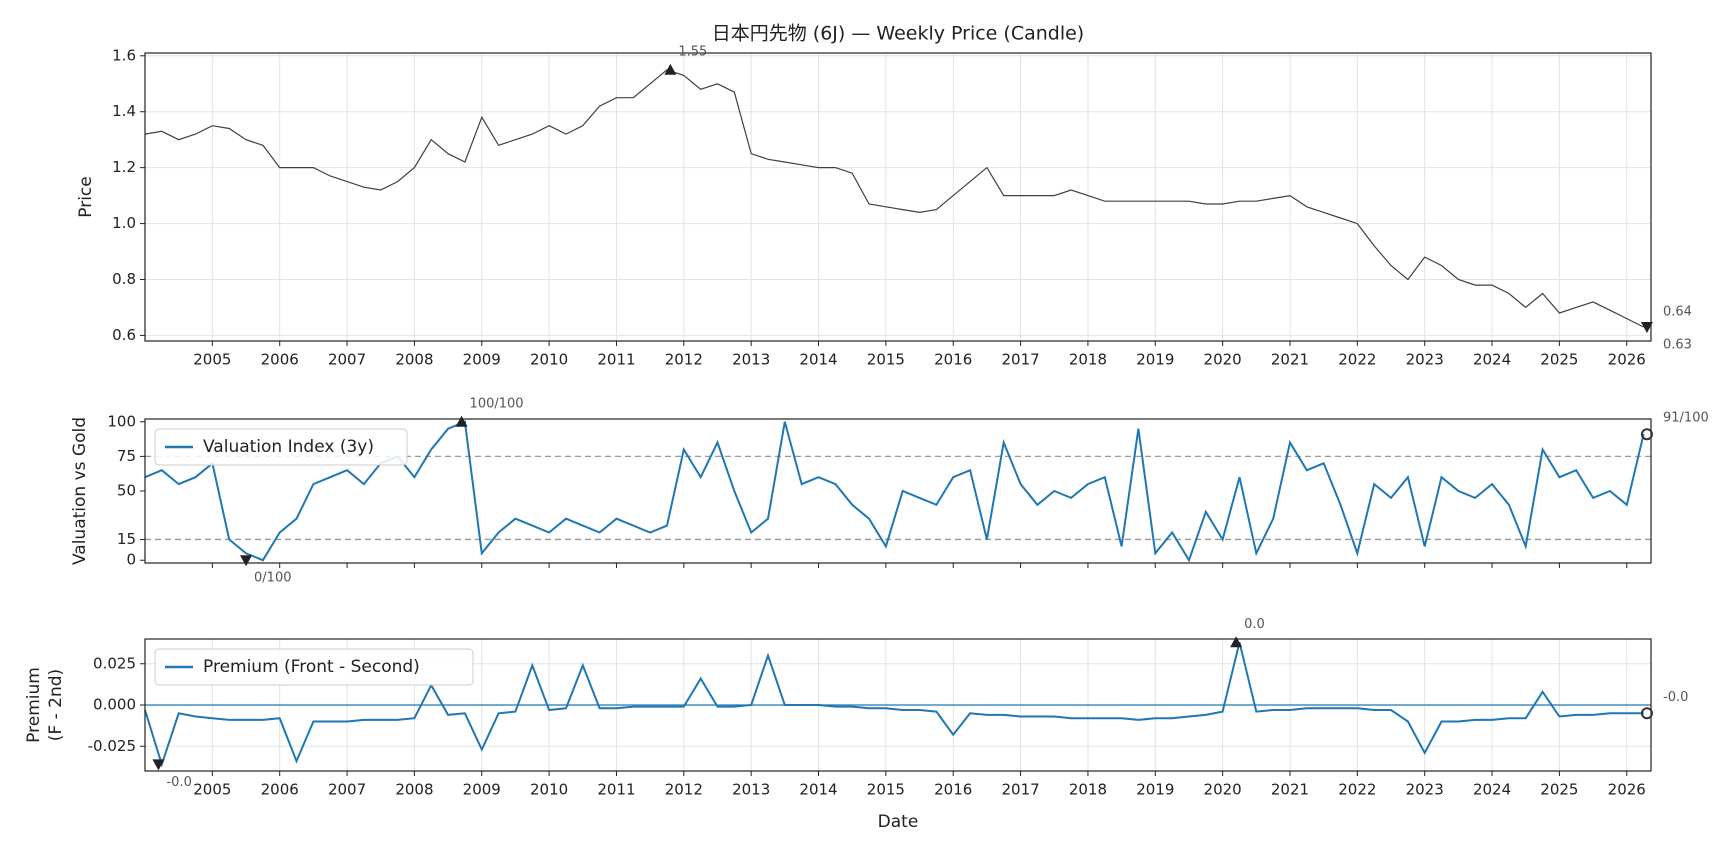  I want to click on annotation-label: 0.64, so click(1677, 312).